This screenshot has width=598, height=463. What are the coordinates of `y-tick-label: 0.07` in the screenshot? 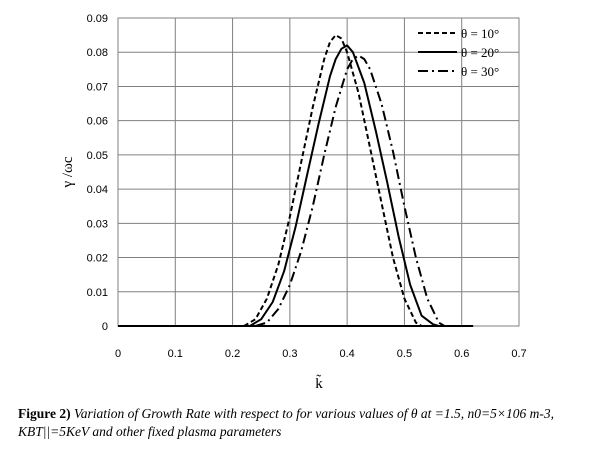 It's located at (97, 87).